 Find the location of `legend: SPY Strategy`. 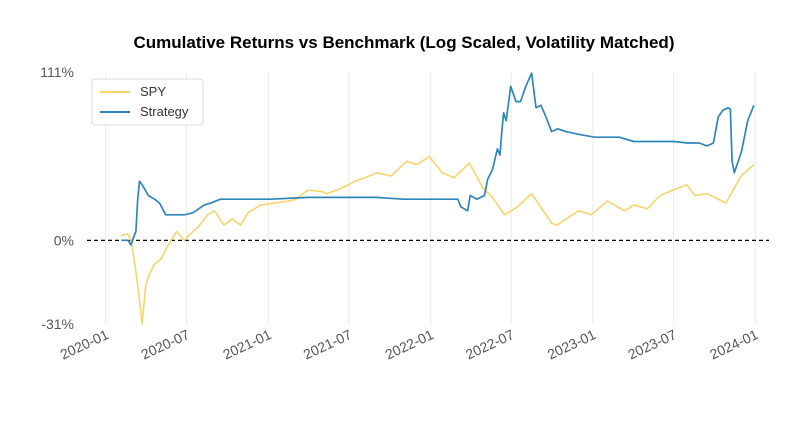

legend: SPY Strategy is located at coordinates (147, 102).